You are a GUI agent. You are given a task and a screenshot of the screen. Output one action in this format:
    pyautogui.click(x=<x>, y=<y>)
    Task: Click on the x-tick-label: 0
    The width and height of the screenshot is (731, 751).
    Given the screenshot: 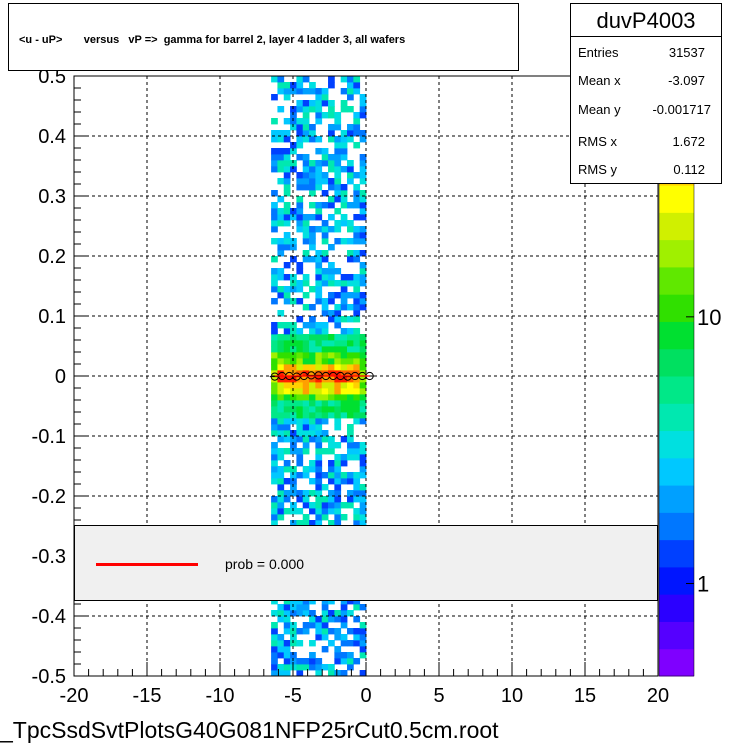 What is the action you would take?
    pyautogui.click(x=365, y=696)
    